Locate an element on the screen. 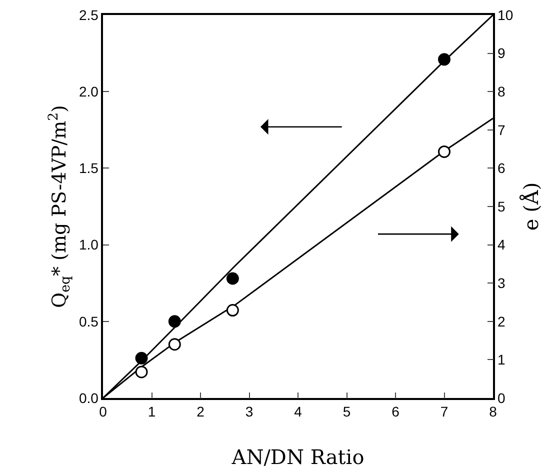 The image size is (543, 469). x-tick-label: 5 is located at coordinates (346, 412).